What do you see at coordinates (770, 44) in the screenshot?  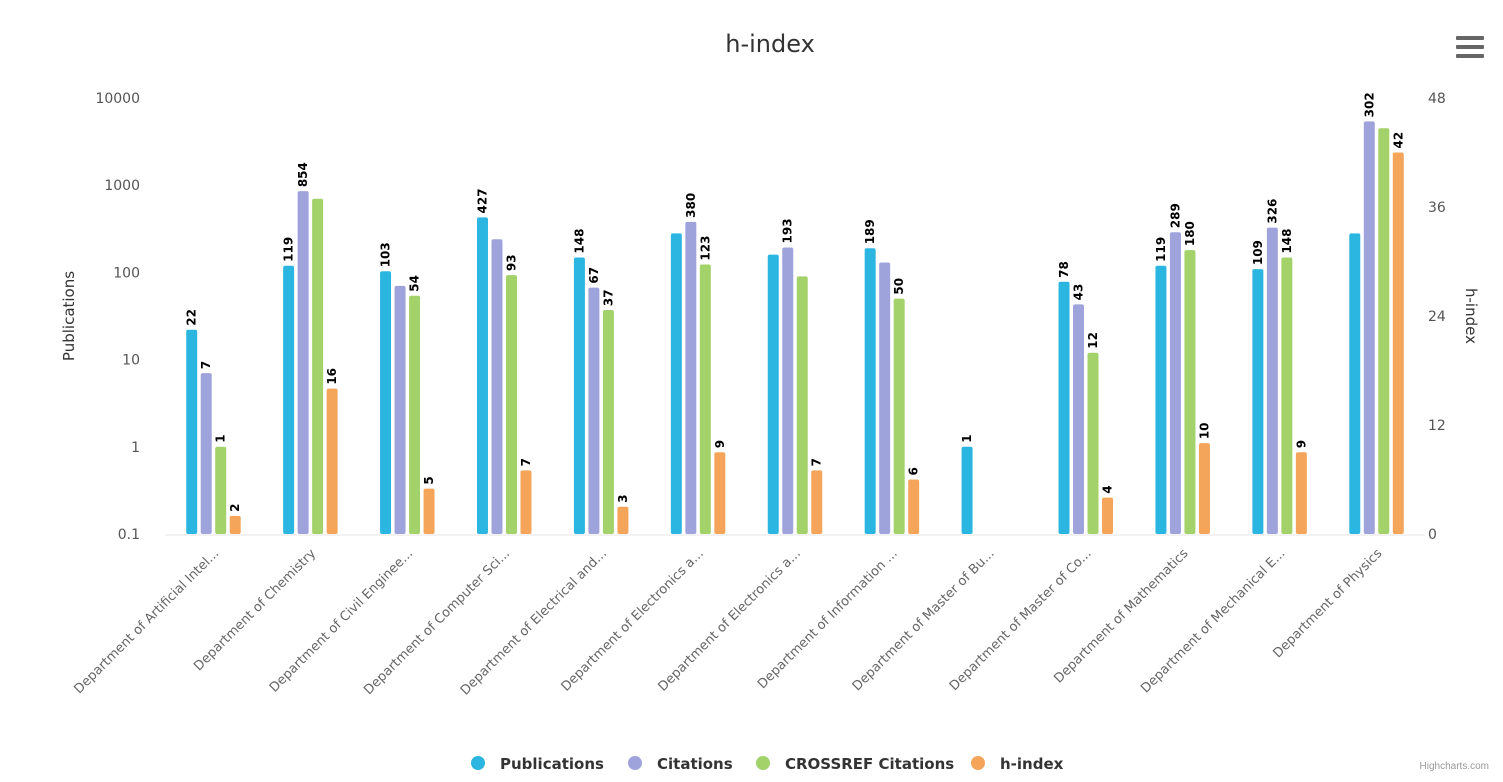 I see `chart-title: h-index` at bounding box center [770, 44].